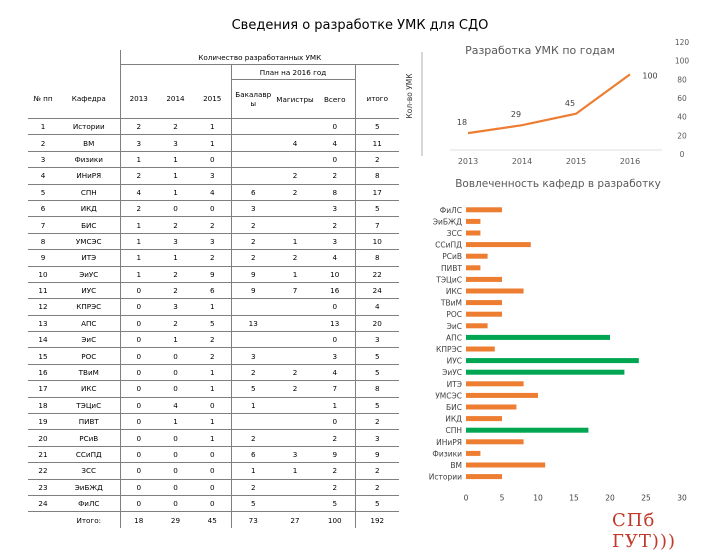  Describe the element at coordinates (682, 154) in the screenshot. I see `line-chart-ytick: 0` at that location.